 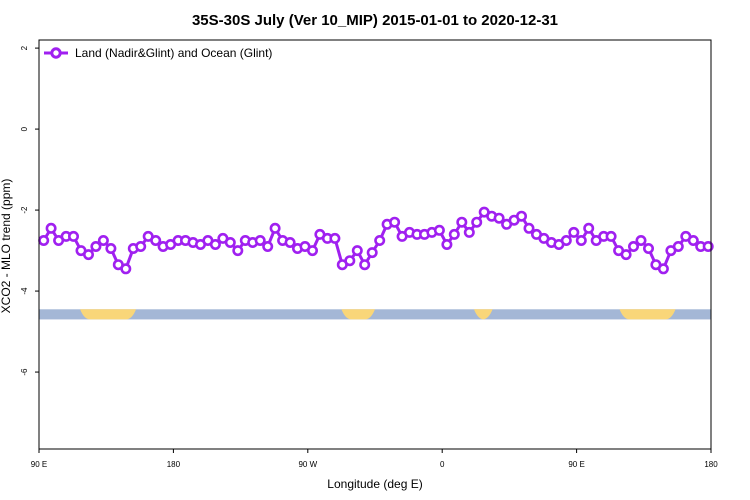 What do you see at coordinates (24, 47) in the screenshot?
I see `y-tick-label: 2` at bounding box center [24, 47].